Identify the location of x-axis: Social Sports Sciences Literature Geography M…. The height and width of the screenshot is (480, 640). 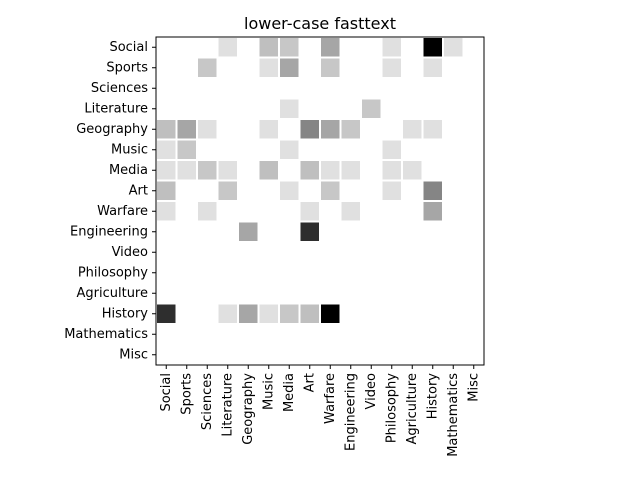
(320, 411).